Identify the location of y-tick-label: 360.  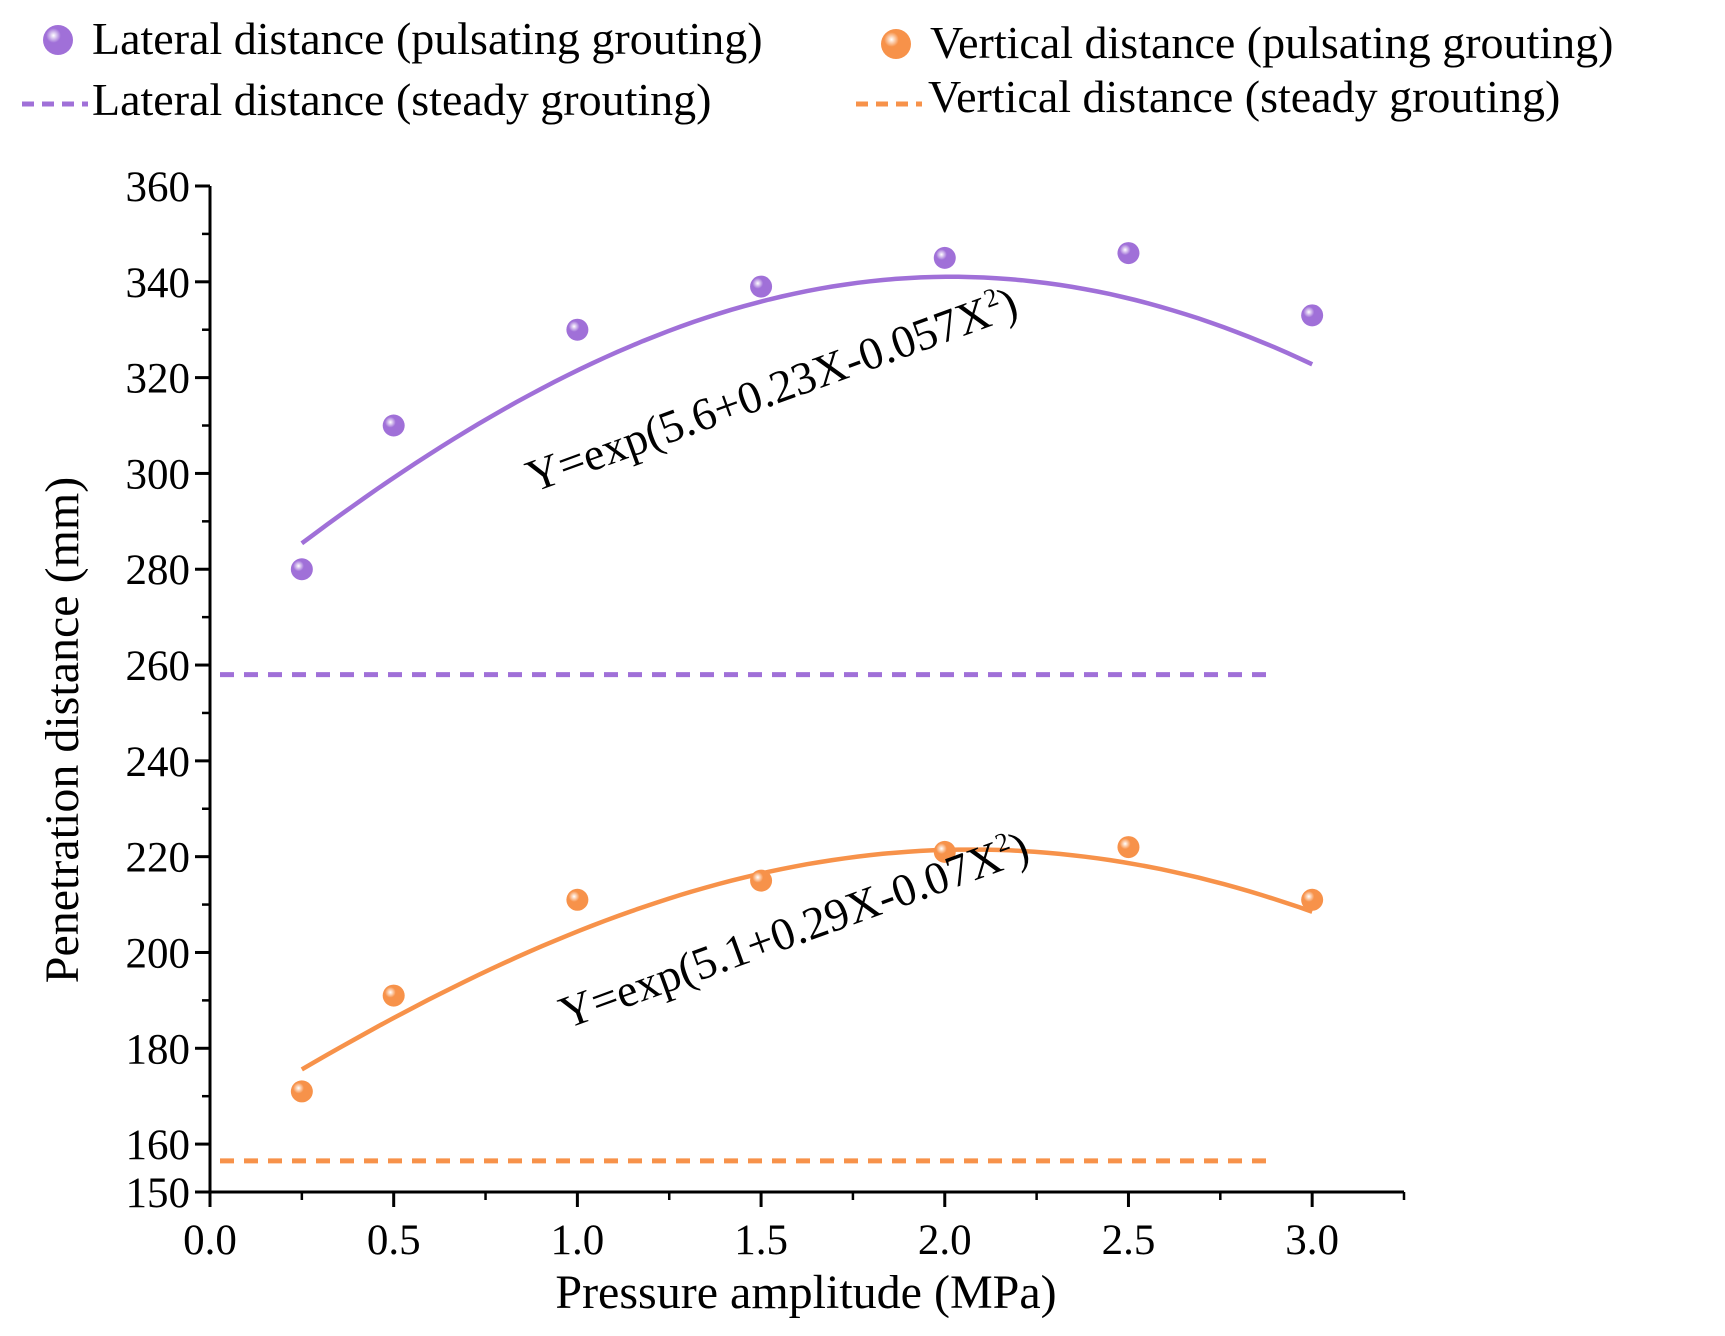
(158, 187).